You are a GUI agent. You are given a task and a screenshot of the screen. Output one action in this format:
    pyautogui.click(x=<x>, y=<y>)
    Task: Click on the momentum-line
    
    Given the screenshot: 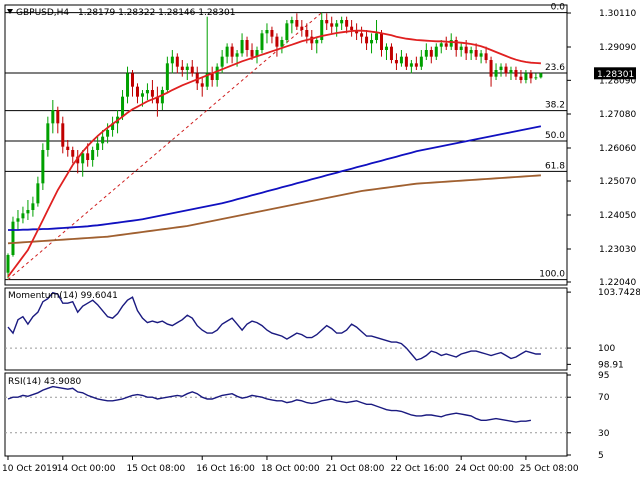 What is the action you would take?
    pyautogui.click(x=274, y=326)
    